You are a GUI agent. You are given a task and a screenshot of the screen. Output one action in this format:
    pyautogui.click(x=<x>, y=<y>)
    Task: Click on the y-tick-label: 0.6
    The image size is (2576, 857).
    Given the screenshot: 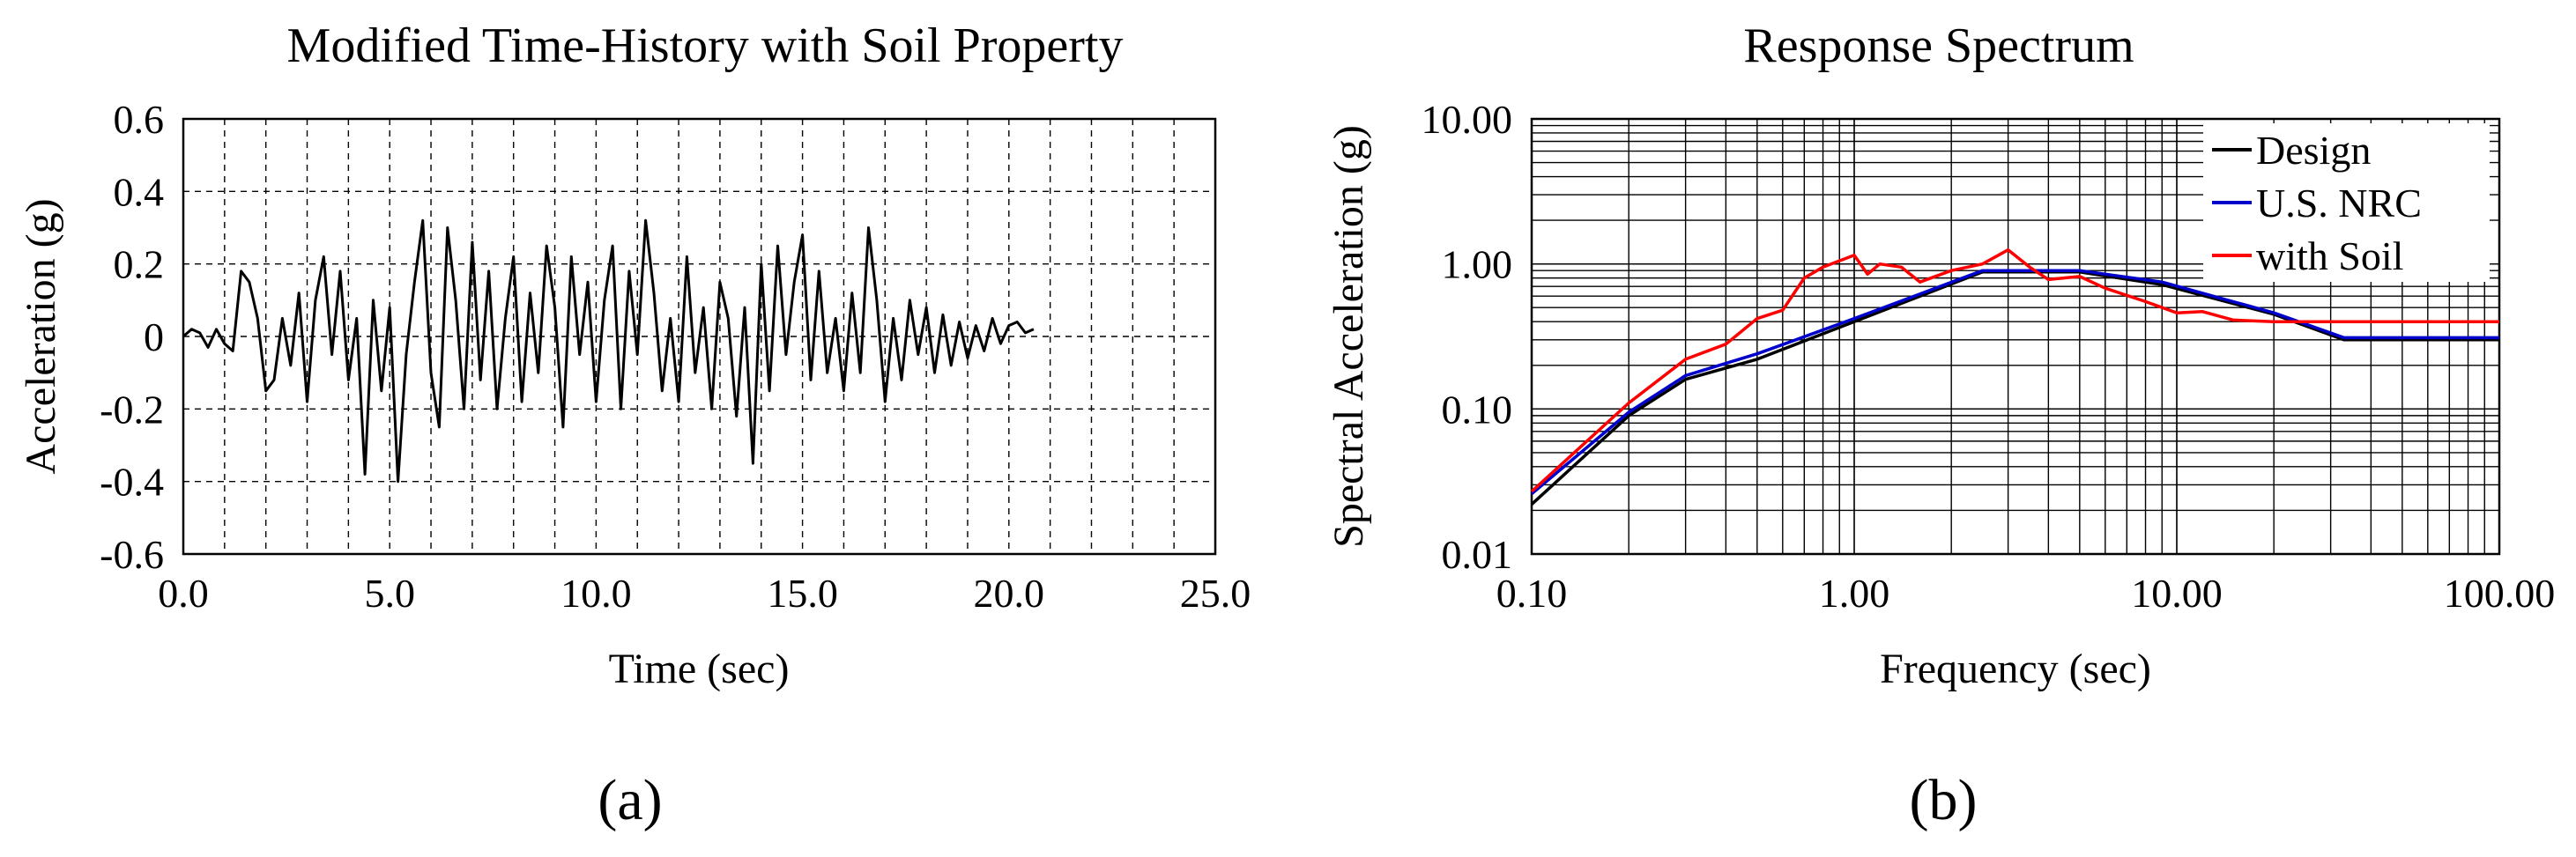 What is the action you would take?
    pyautogui.click(x=139, y=120)
    